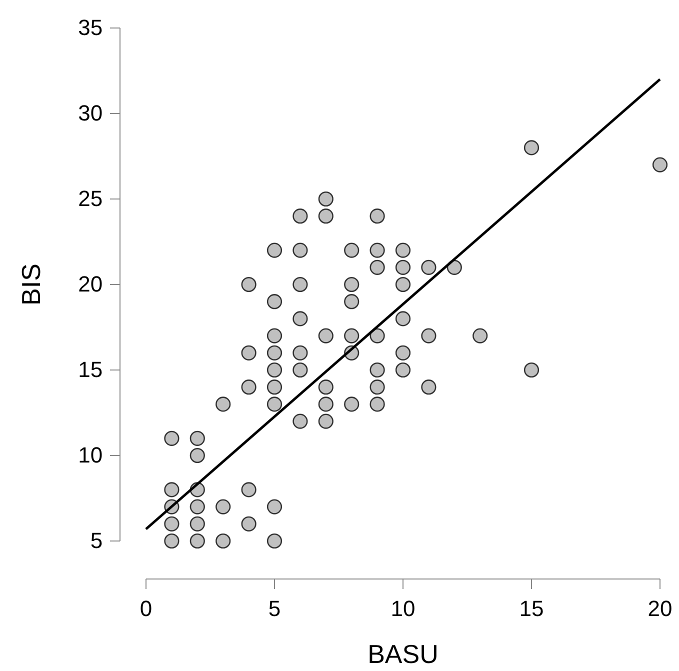 The height and width of the screenshot is (671, 679). I want to click on x-tick-label: 15, so click(531, 609).